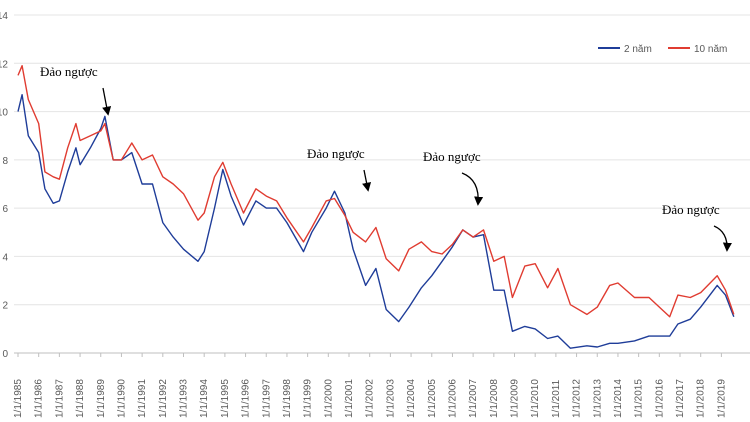 This screenshot has height=422, width=750. Describe the element at coordinates (5, 354) in the screenshot. I see `y-tick-label: 0` at that location.